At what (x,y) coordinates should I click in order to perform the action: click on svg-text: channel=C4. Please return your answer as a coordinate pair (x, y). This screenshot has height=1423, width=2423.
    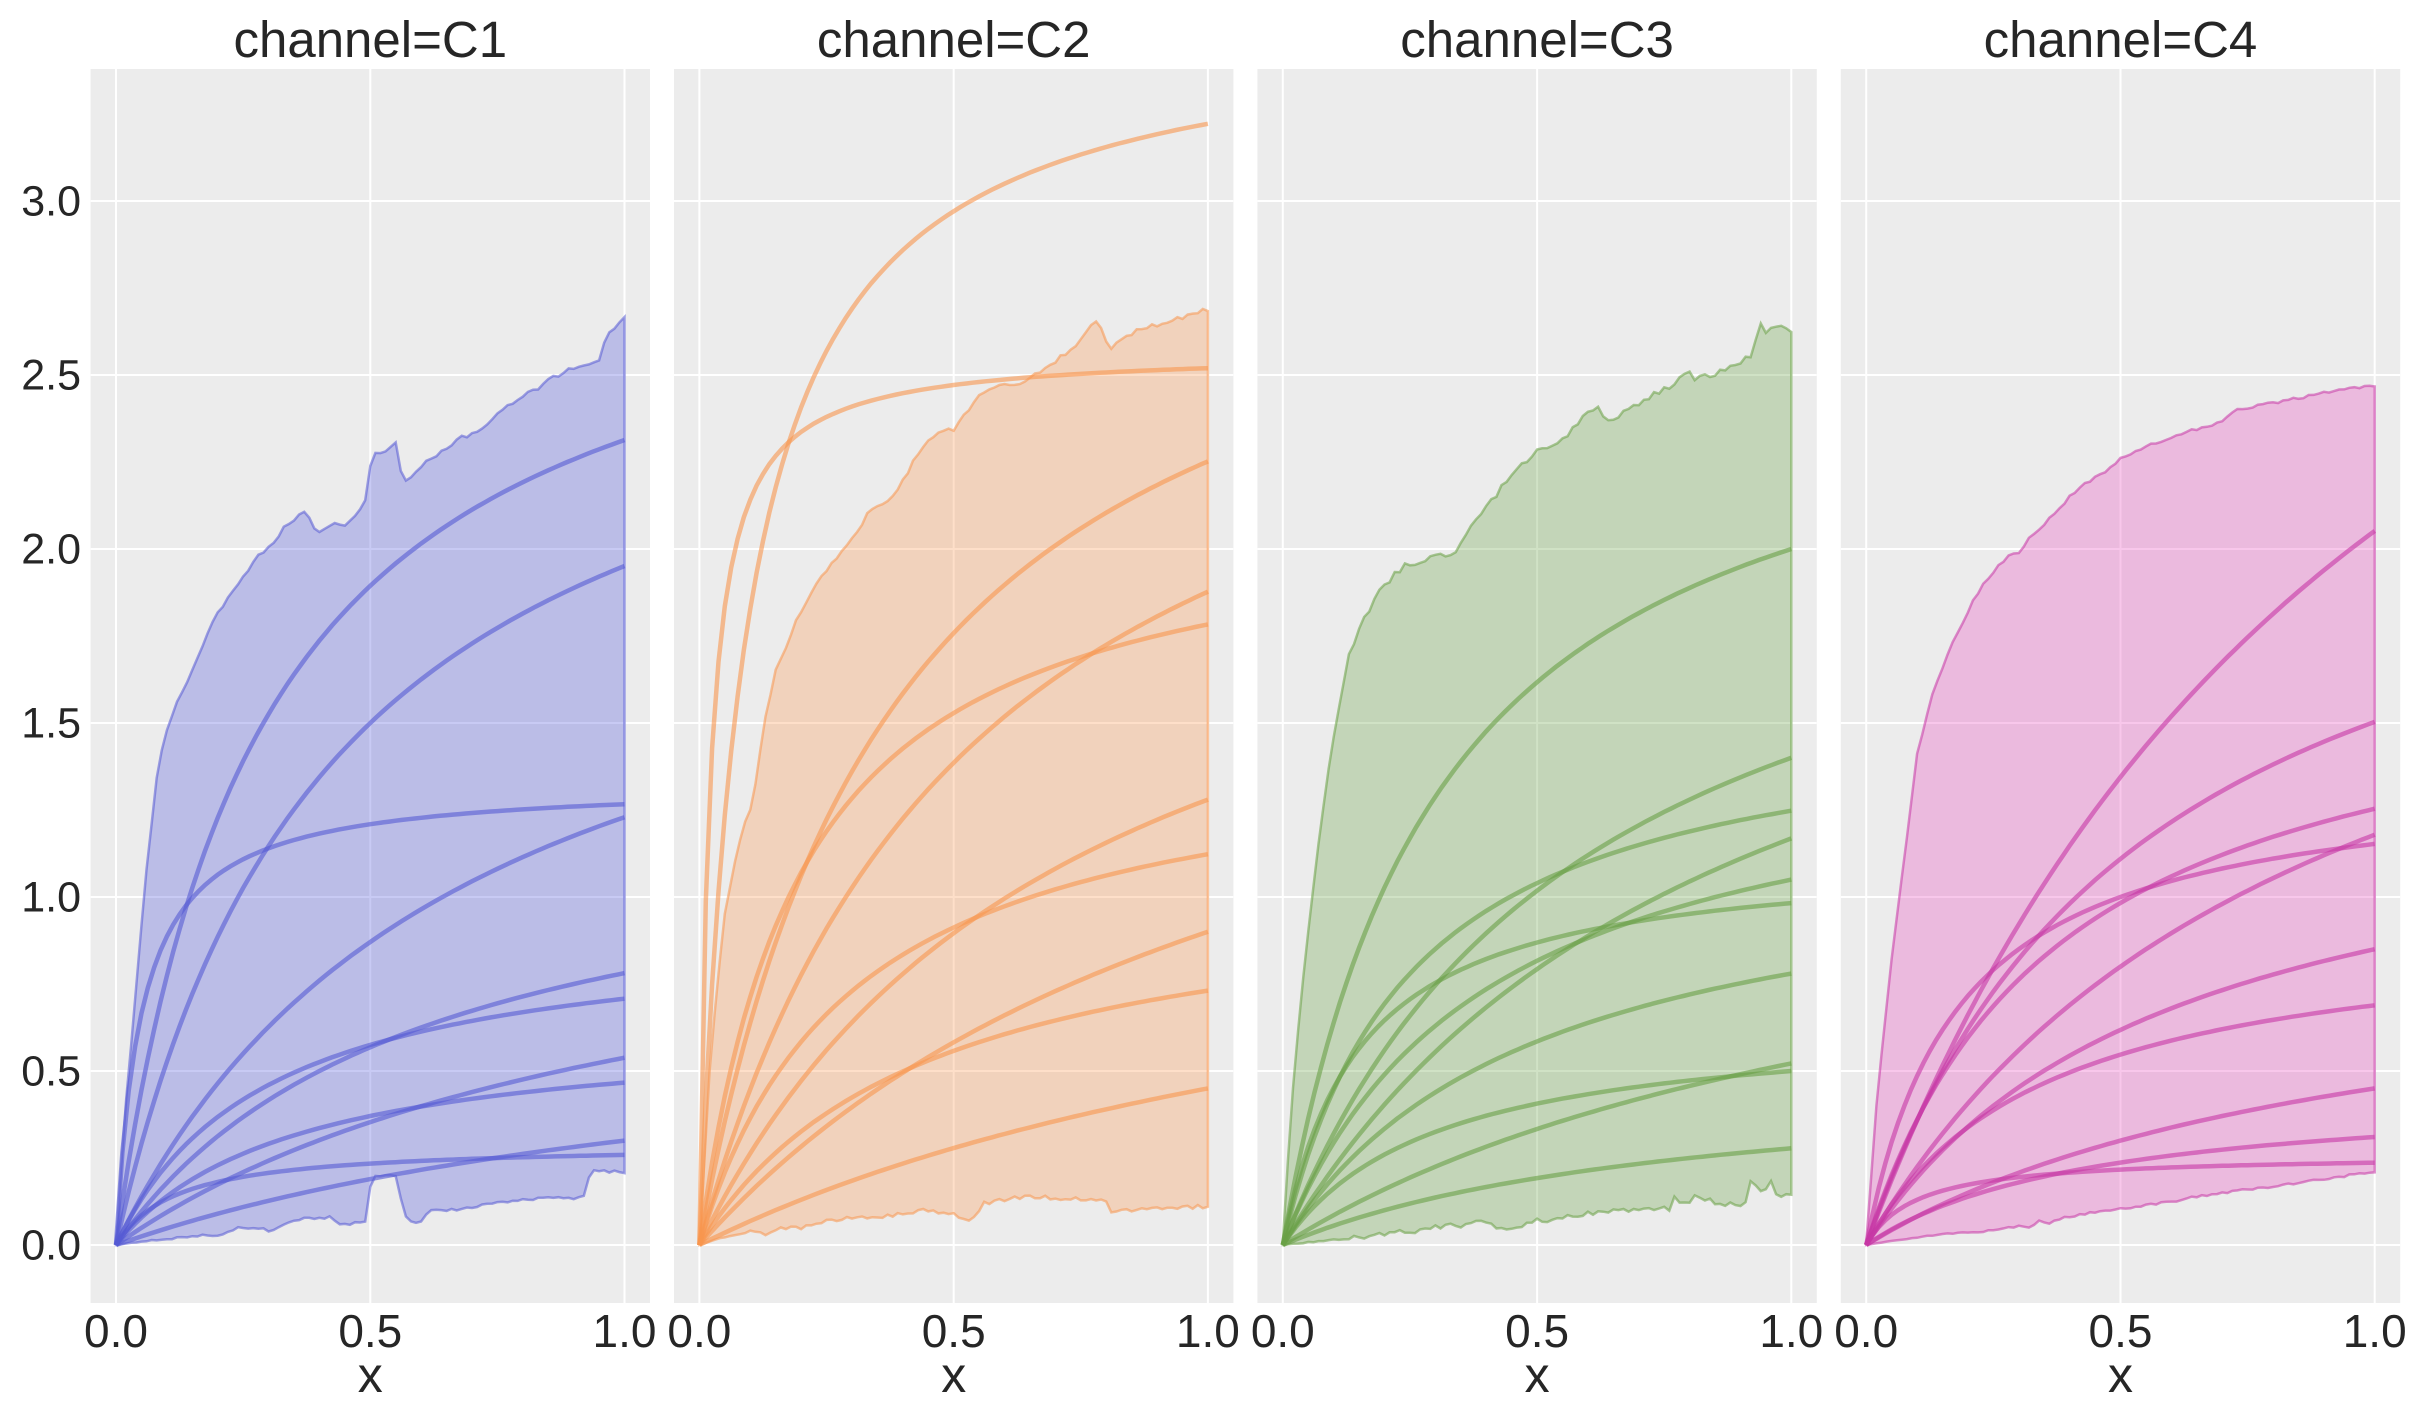
    Looking at the image, I should click on (2121, 39).